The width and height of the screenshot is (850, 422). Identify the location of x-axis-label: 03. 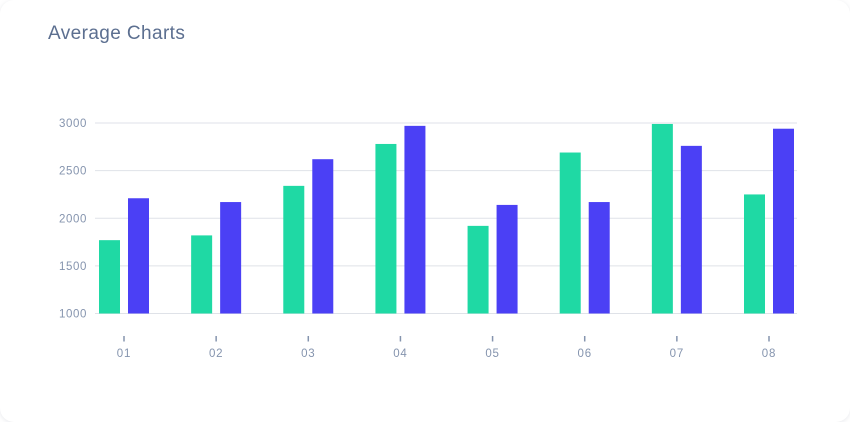
(308, 354).